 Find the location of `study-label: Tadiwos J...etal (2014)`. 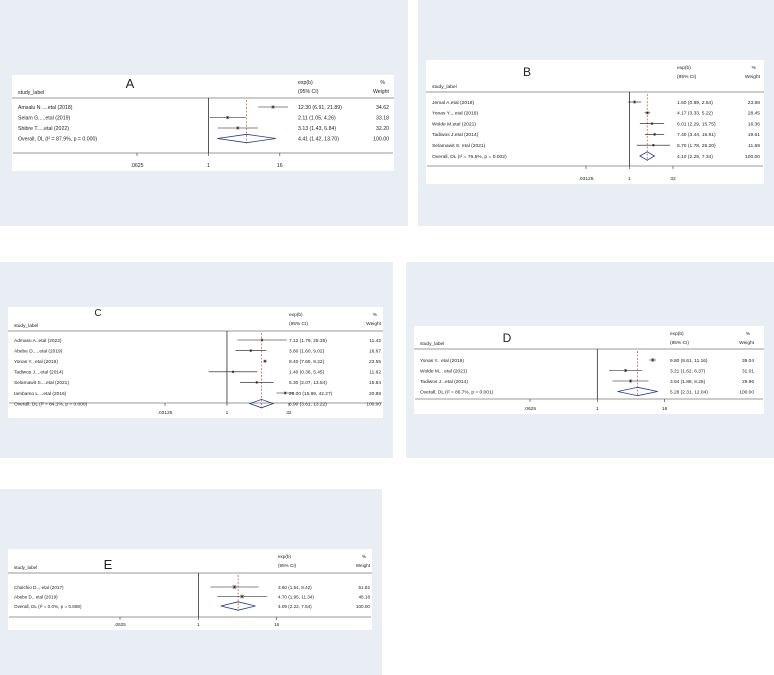

study-label: Tadiwos J...etal (2014) is located at coordinates (444, 382).